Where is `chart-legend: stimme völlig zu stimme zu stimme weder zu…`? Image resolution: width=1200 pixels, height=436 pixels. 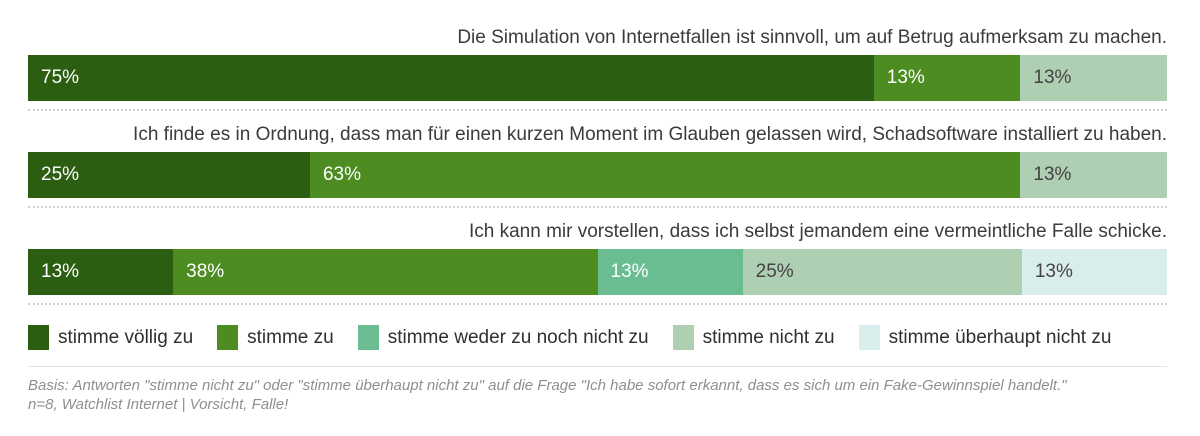
chart-legend: stimme völlig zu stimme zu stimme weder zu… is located at coordinates (597, 337).